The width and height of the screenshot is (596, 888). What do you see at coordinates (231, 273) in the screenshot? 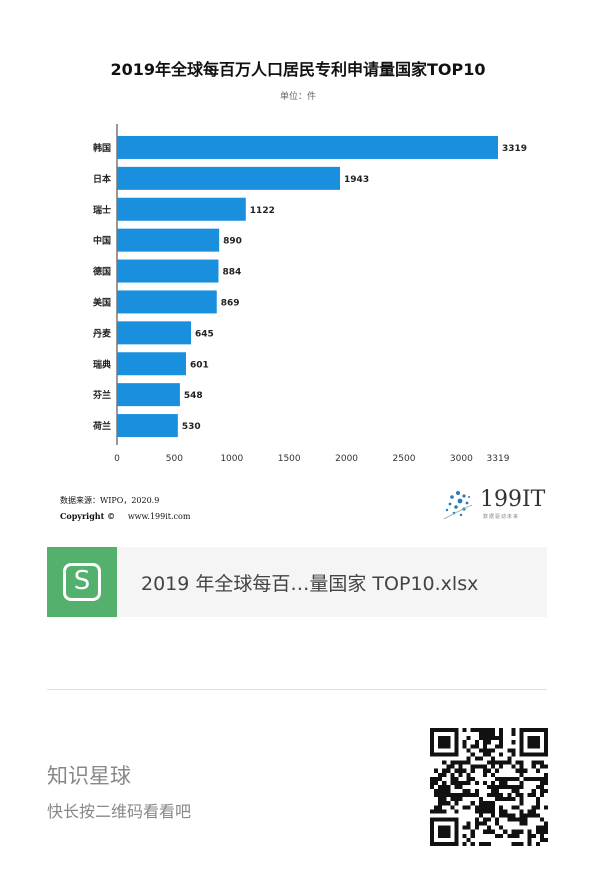
I see `data-label: 884` at bounding box center [231, 273].